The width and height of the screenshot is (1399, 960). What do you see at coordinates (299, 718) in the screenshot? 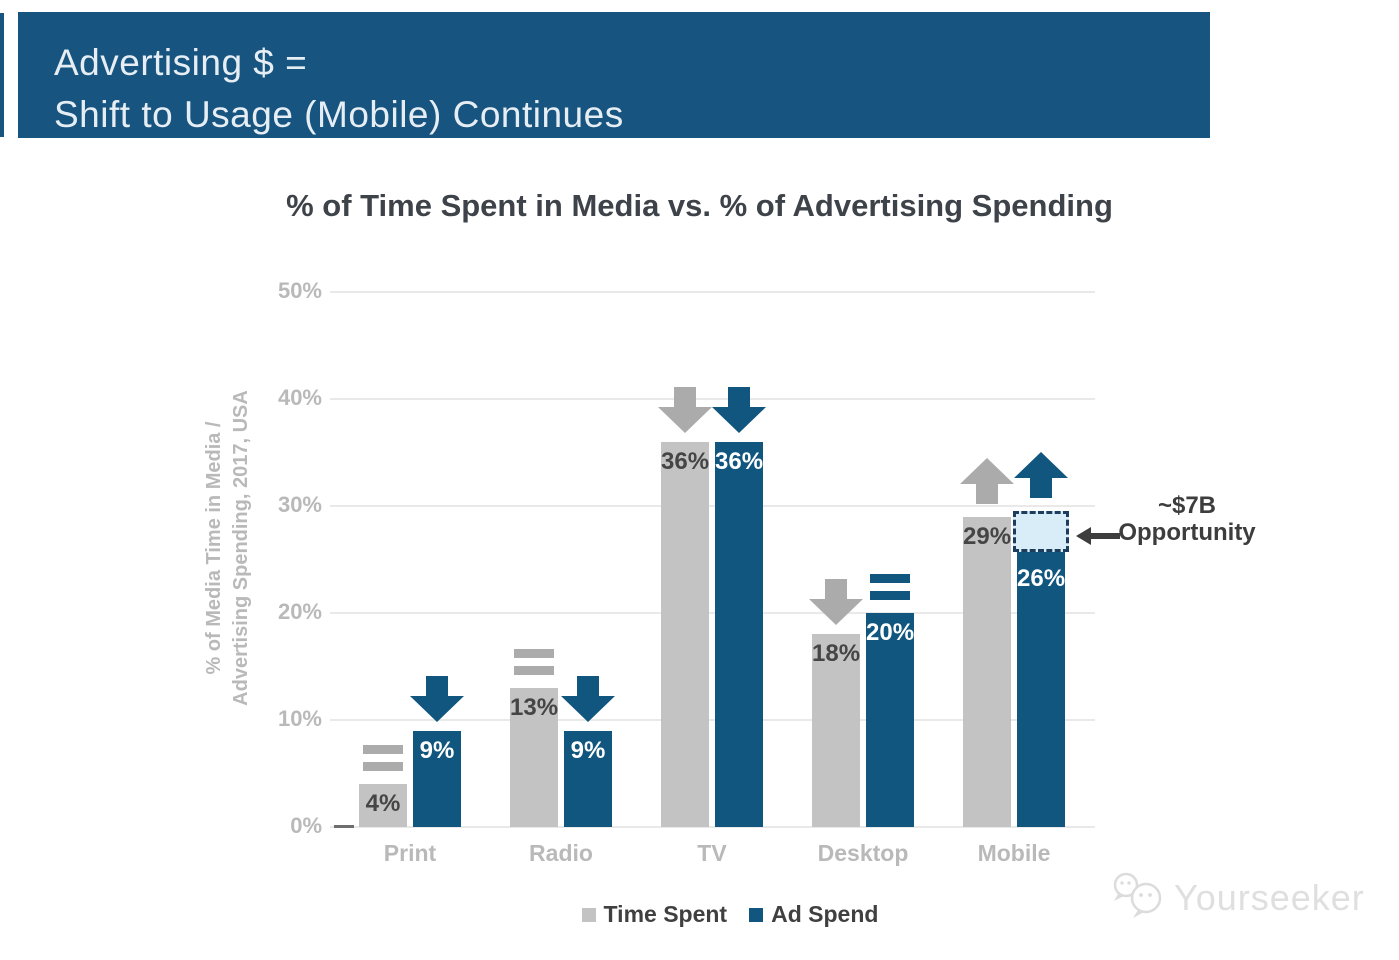
I see `y-tick-label-10%: 10%` at bounding box center [299, 718].